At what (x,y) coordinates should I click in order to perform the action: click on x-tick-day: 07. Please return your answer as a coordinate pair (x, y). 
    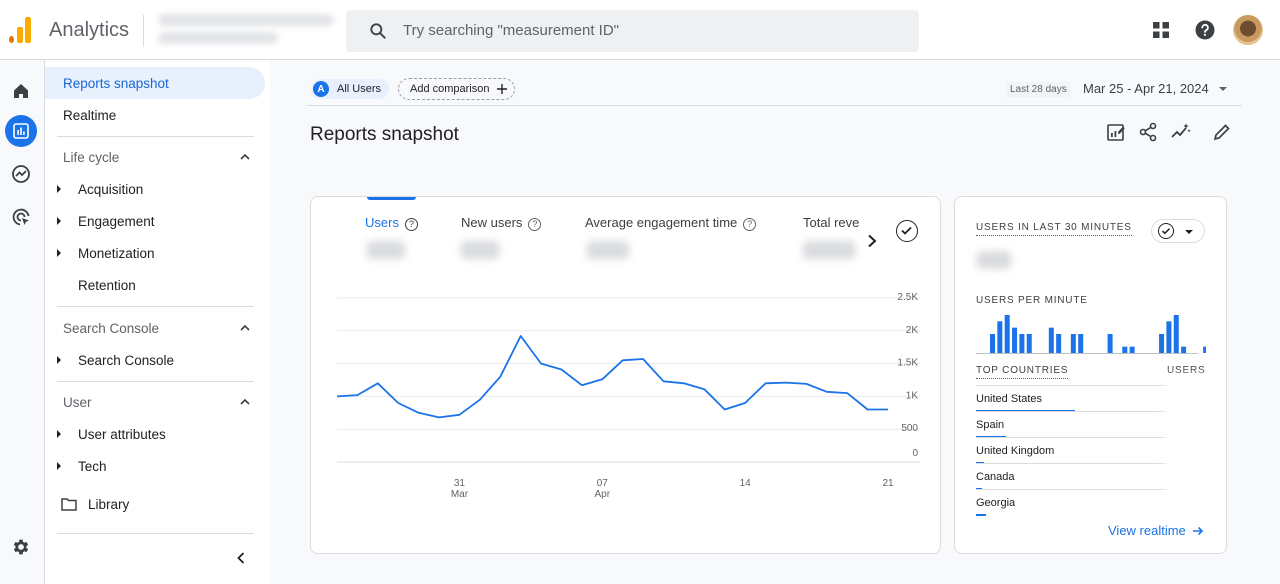
    Looking at the image, I should click on (603, 483).